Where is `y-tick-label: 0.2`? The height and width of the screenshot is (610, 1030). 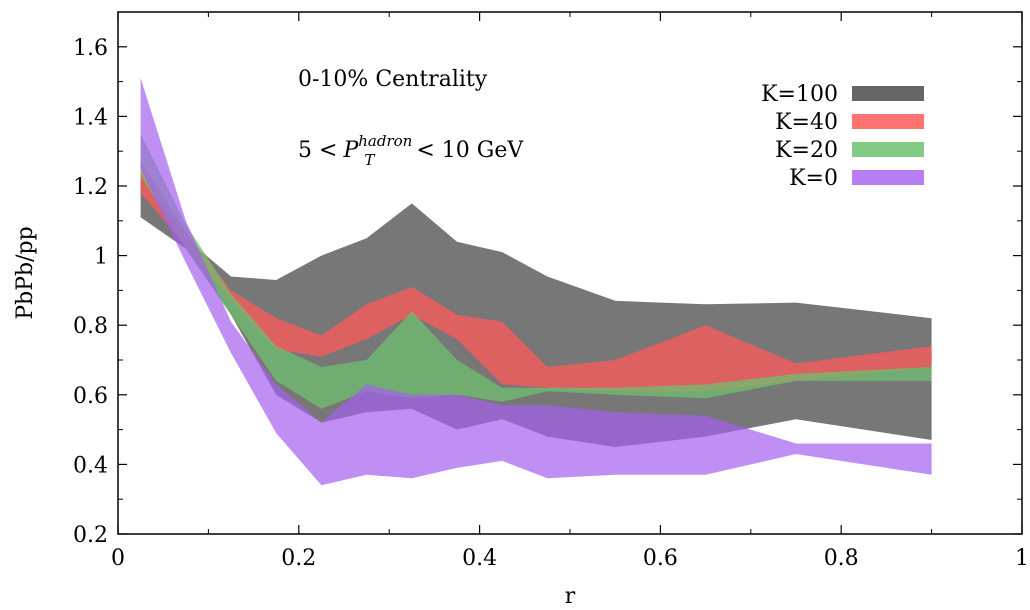
y-tick-label: 0.2 is located at coordinates (90, 535).